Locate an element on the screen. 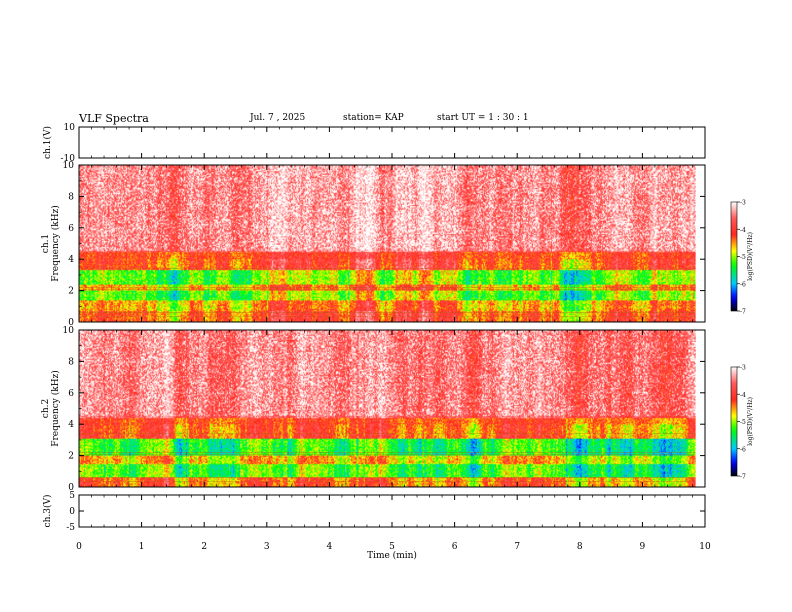 This screenshot has height=612, width=792. x-tick-label: 10 is located at coordinates (705, 547).